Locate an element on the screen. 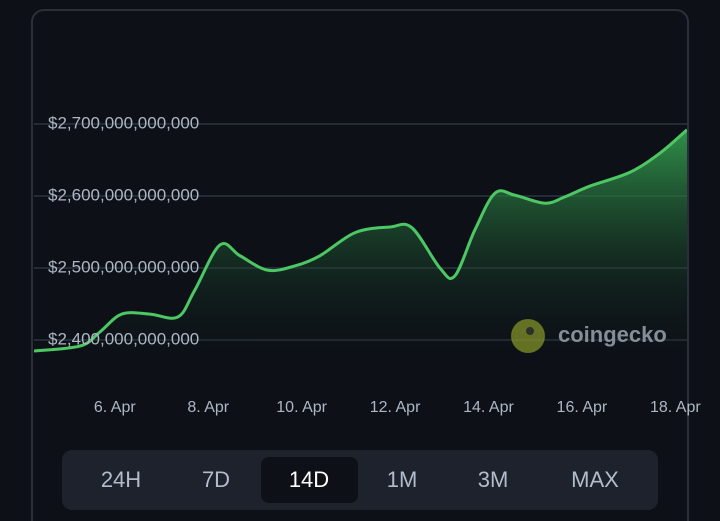 The image size is (720, 521). range-button: 7D is located at coordinates (216, 479).